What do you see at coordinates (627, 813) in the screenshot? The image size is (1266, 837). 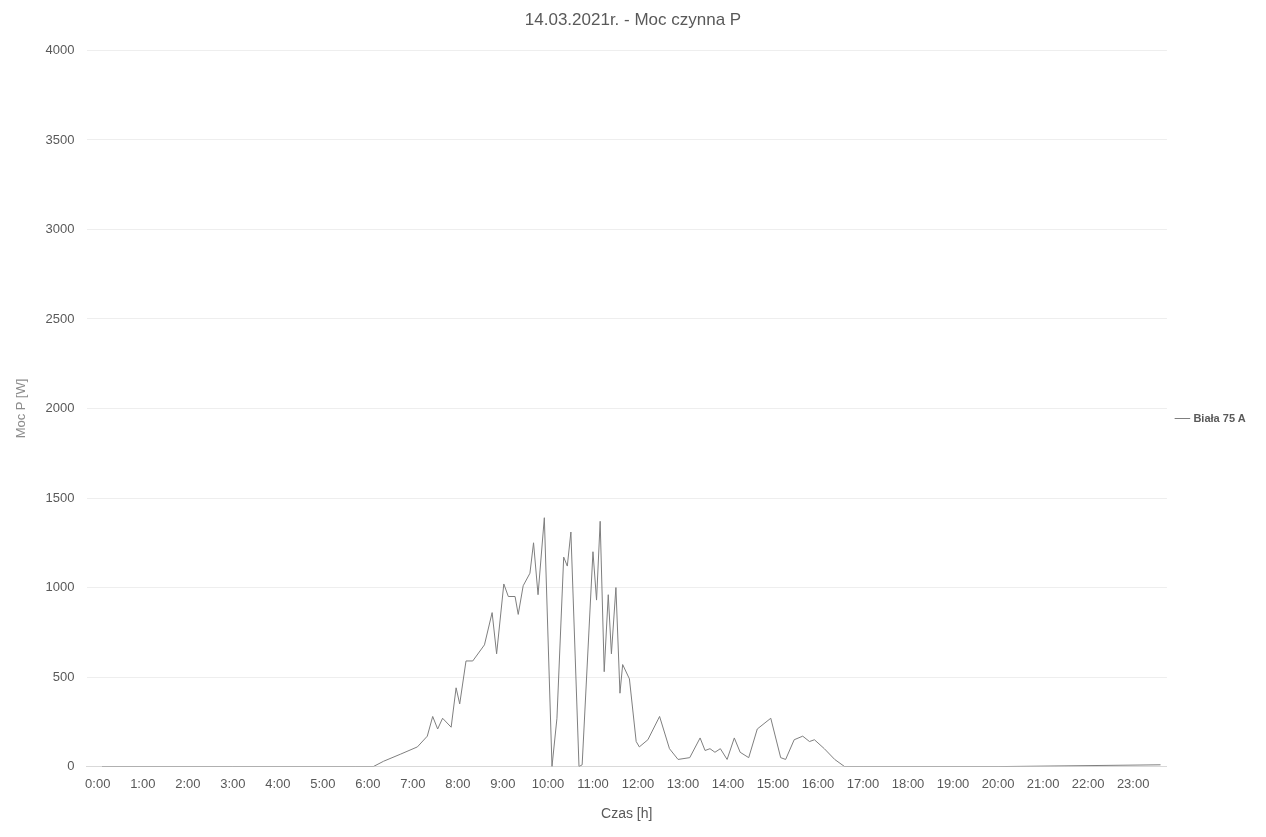 I see `x-axis-title: Czas [h]` at bounding box center [627, 813].